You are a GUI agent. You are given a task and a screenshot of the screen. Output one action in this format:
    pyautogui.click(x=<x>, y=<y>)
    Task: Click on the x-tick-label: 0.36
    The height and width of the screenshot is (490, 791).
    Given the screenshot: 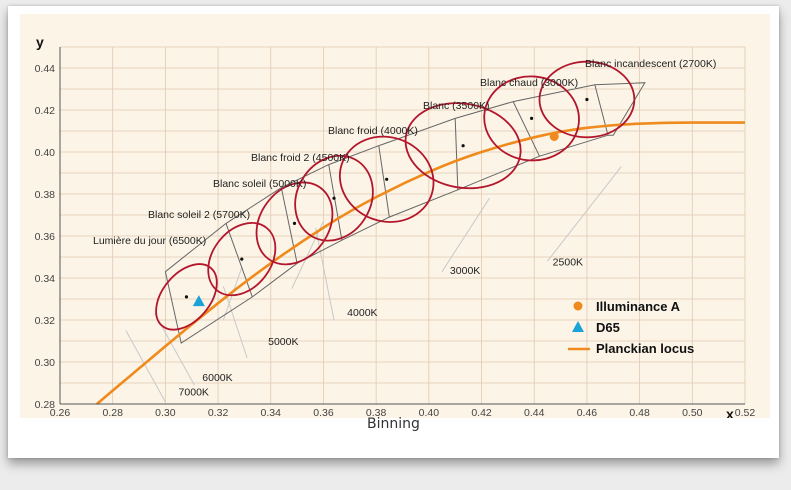 What is the action you would take?
    pyautogui.click(x=323, y=412)
    